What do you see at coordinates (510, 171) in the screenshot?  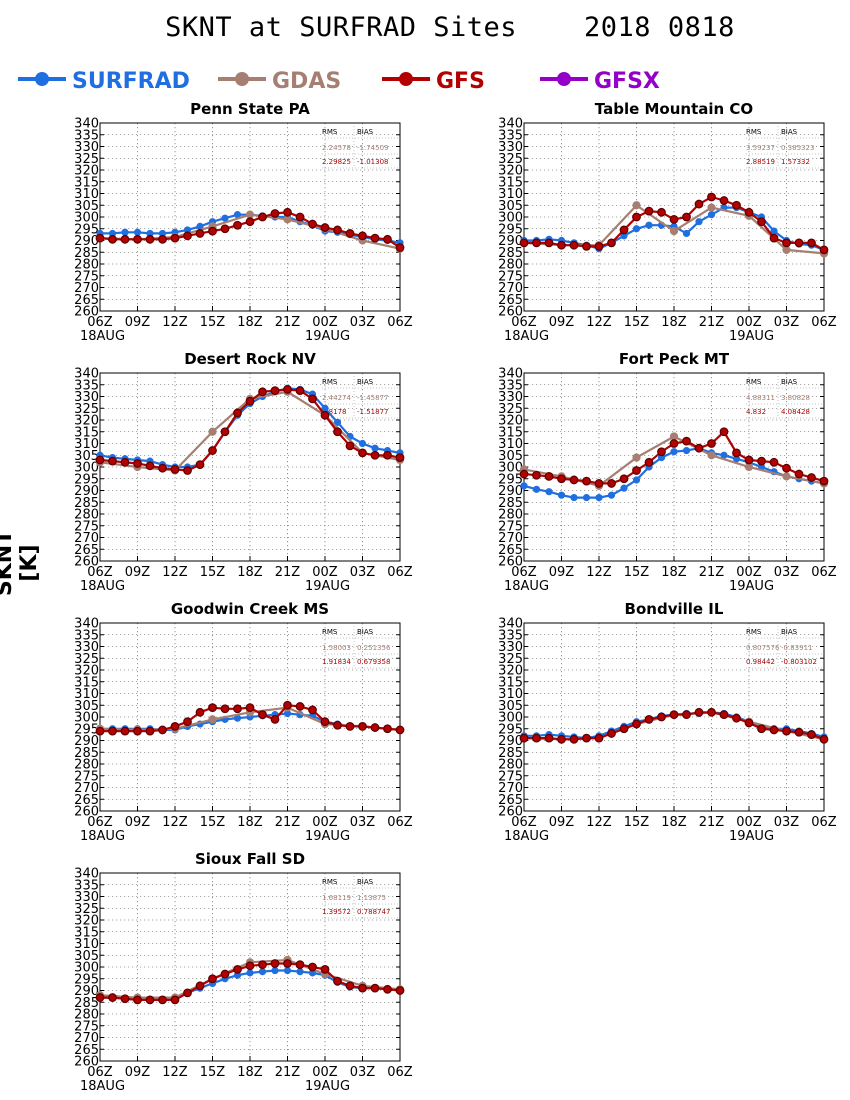 I see `y-tick-label: 320` at bounding box center [510, 171].